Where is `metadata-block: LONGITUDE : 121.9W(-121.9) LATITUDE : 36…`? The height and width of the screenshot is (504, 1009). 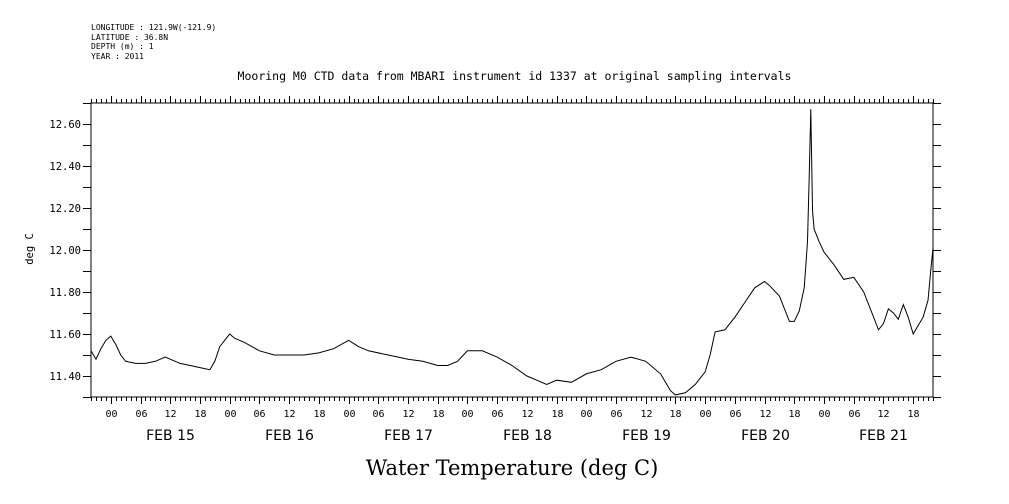 metadata-block: LONGITUDE : 121.9W(-121.9) LATITUDE : 36… is located at coordinates (153, 42).